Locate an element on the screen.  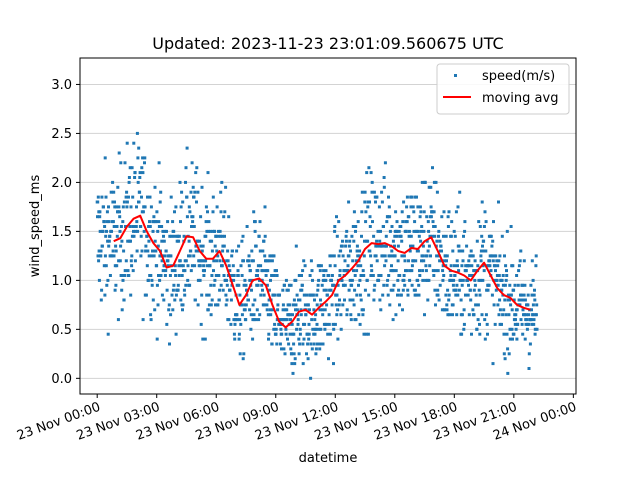
y-tick-label: 1.0 is located at coordinates (61, 281).